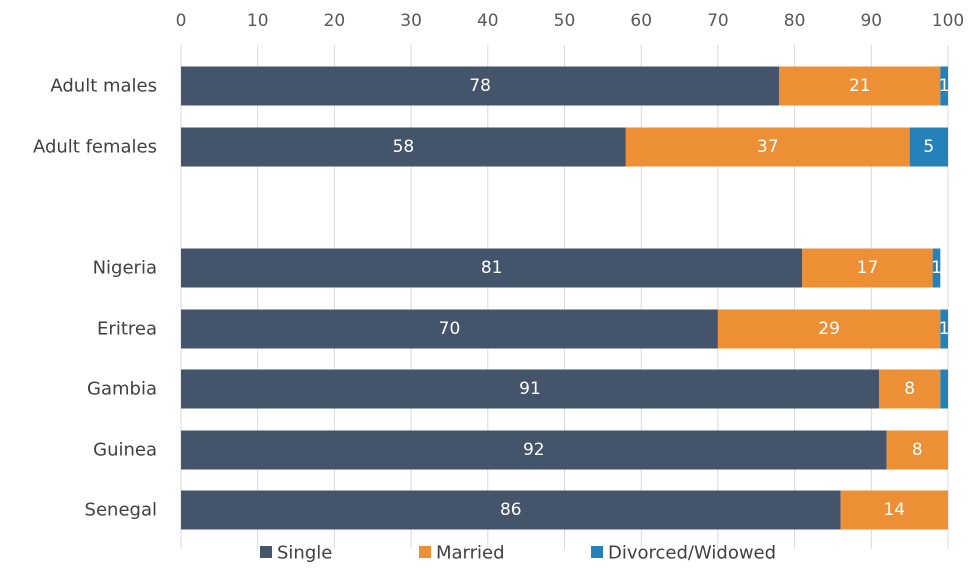  Describe the element at coordinates (335, 21) in the screenshot. I see `x-tick-label: 20` at that location.